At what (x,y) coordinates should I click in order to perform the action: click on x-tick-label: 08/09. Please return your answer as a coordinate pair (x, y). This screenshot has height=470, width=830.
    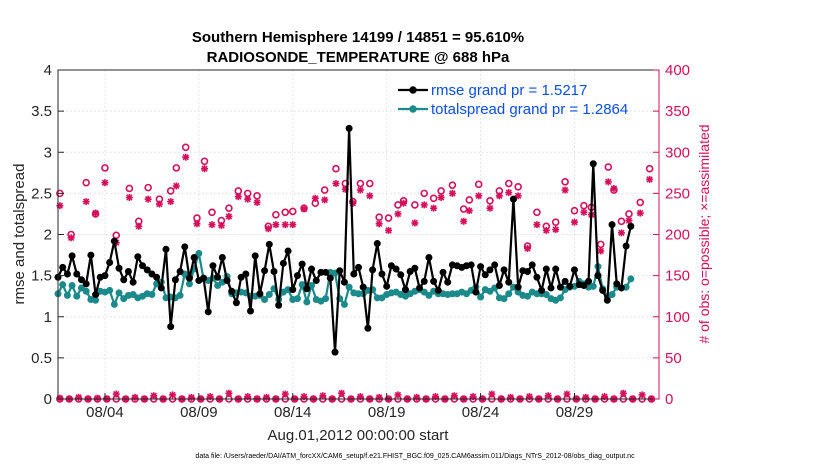
    Looking at the image, I should click on (199, 412).